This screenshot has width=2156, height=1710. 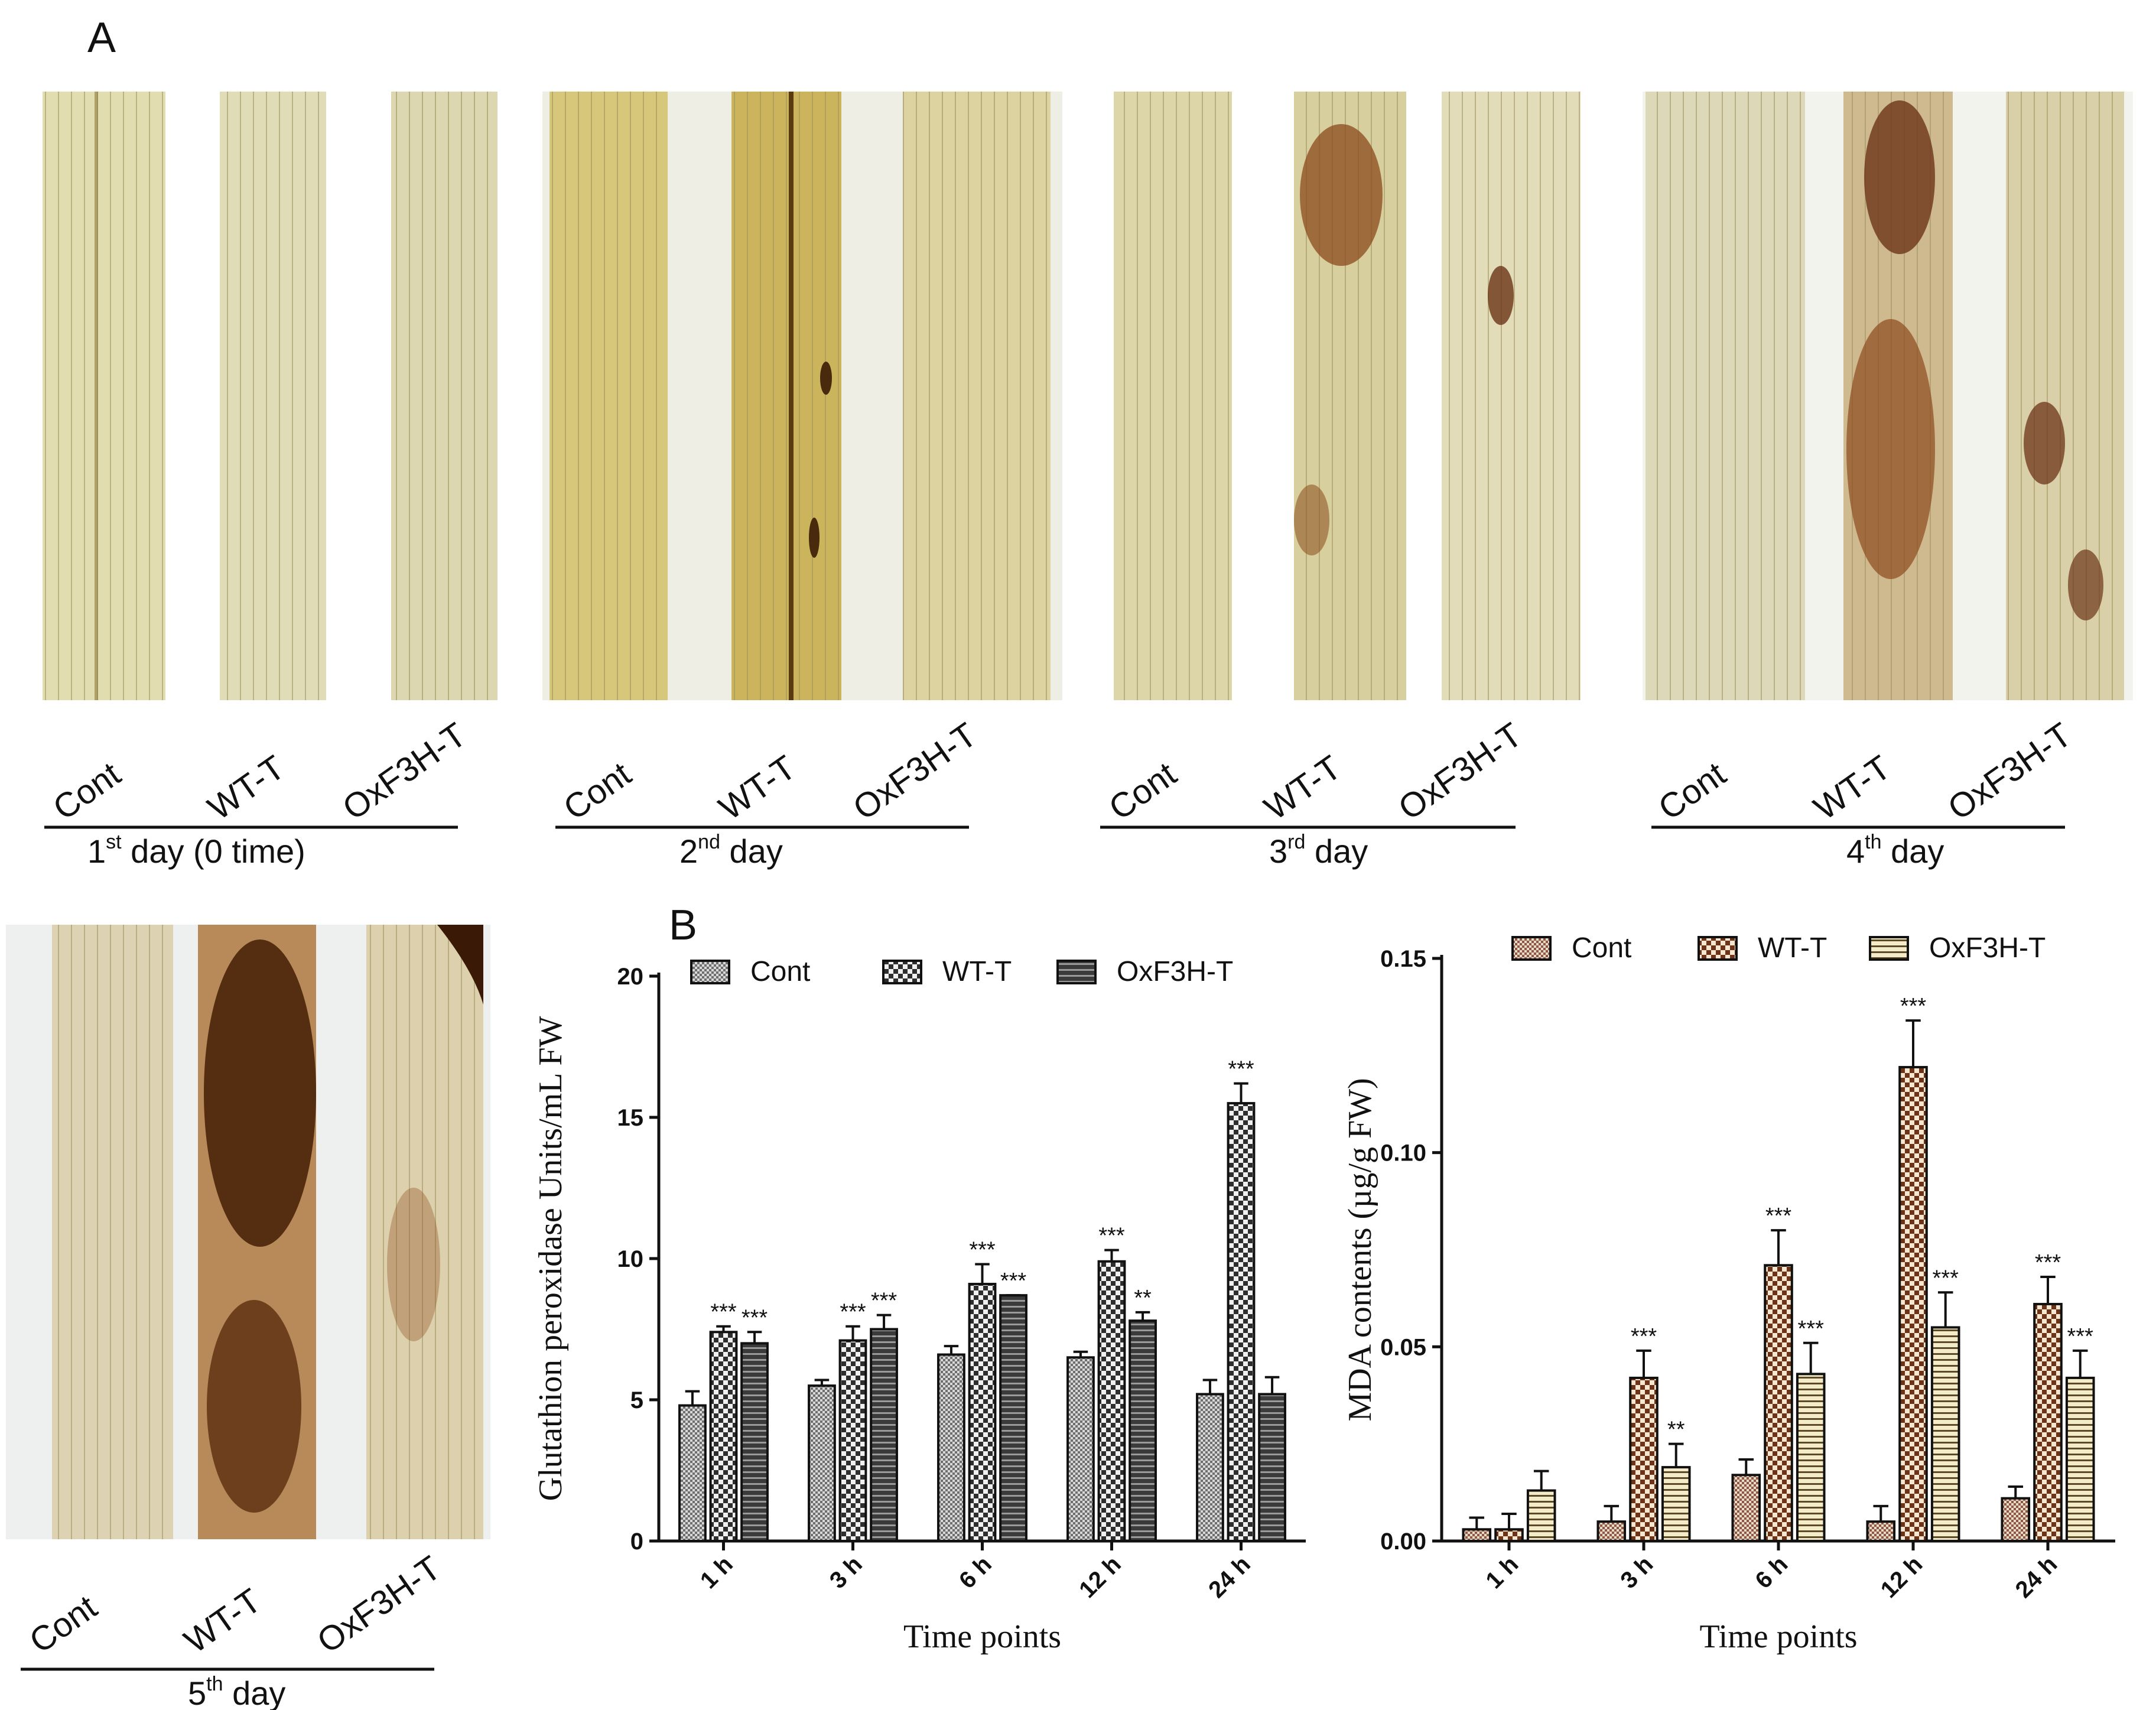 I want to click on leaf-label-day5-cont: Cont, so click(x=63, y=1624).